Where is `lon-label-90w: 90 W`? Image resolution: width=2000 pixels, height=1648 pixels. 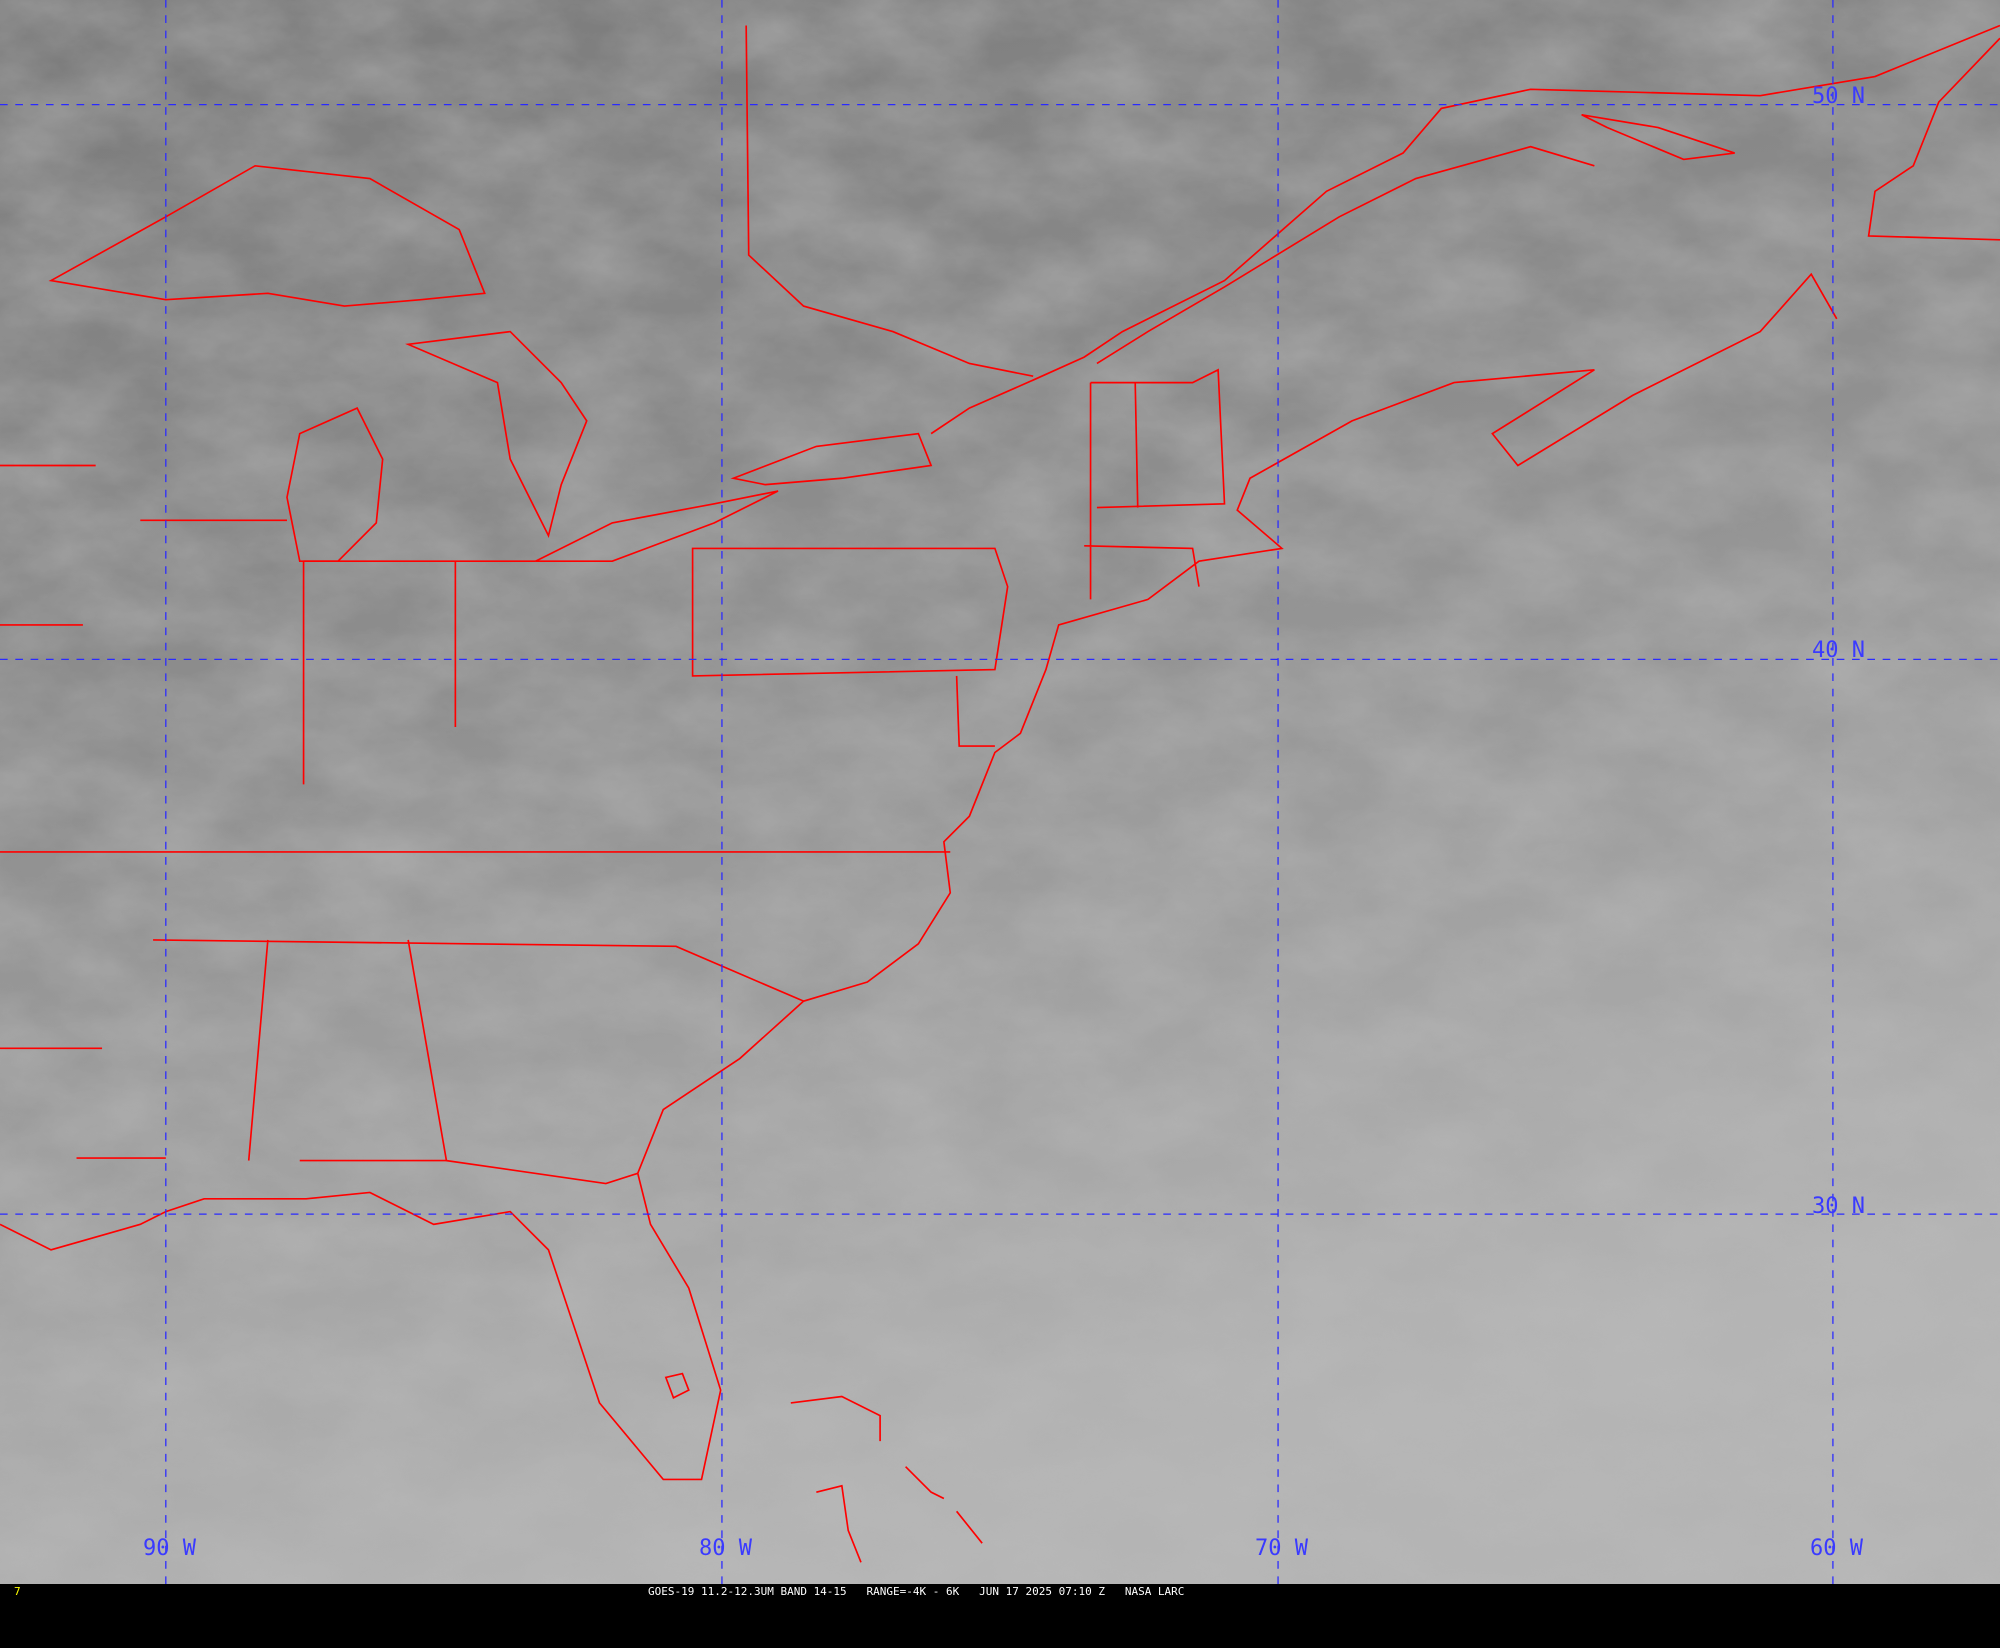
lon-label-90w: 90 W is located at coordinates (169, 1548).